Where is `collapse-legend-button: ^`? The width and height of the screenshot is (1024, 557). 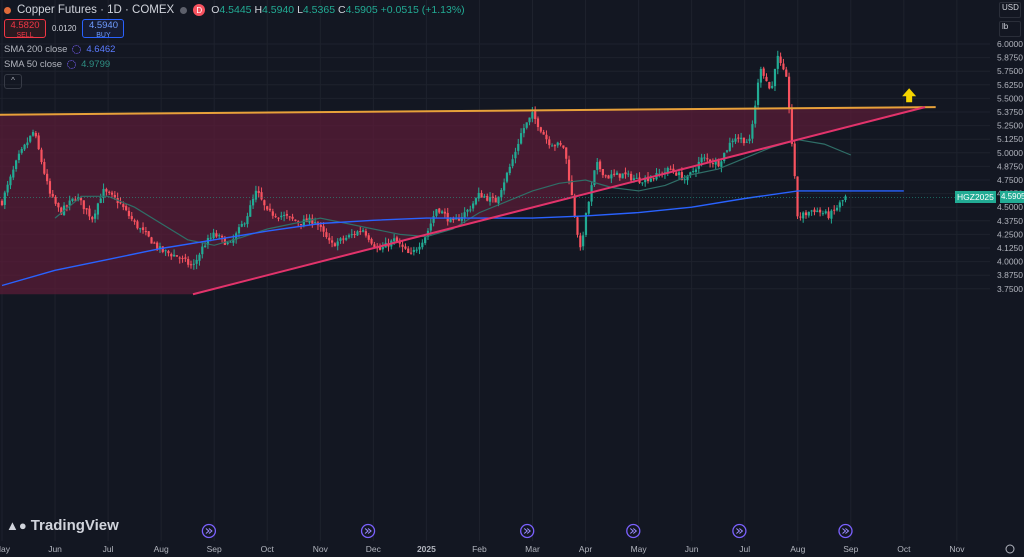 collapse-legend-button: ^ is located at coordinates (13, 81).